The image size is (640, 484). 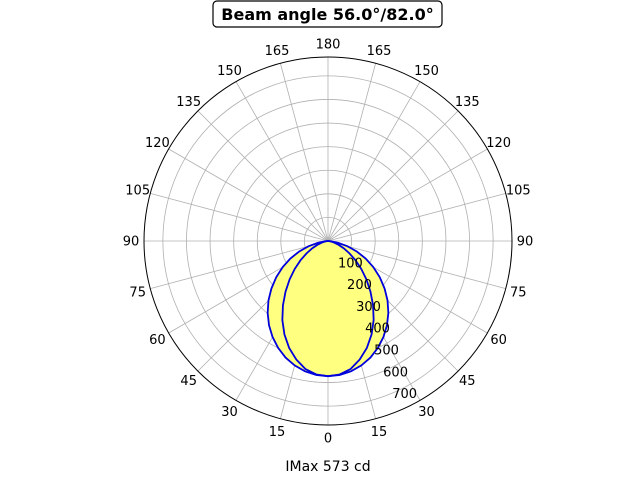 I want to click on radial-tick-label: 100, so click(x=350, y=263).